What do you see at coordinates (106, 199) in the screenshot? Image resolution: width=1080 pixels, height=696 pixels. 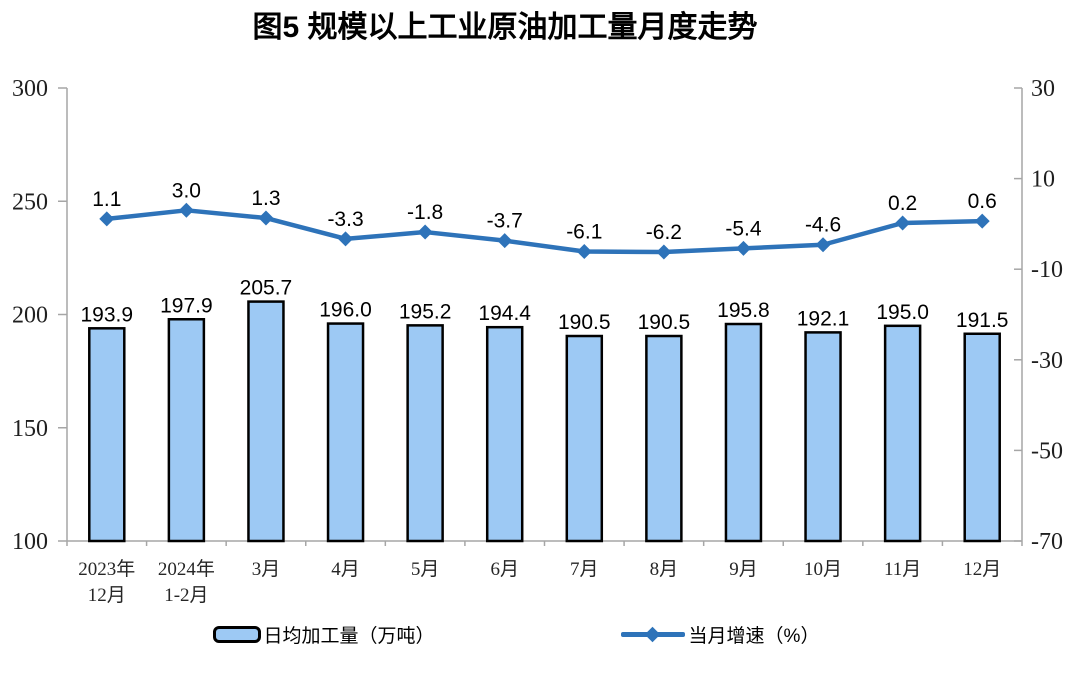 I see `line-value-label: 1.1` at bounding box center [106, 199].